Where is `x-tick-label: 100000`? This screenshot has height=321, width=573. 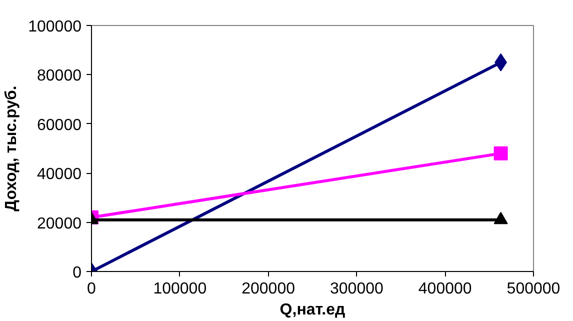 x-tick-label: 100000 is located at coordinates (180, 289).